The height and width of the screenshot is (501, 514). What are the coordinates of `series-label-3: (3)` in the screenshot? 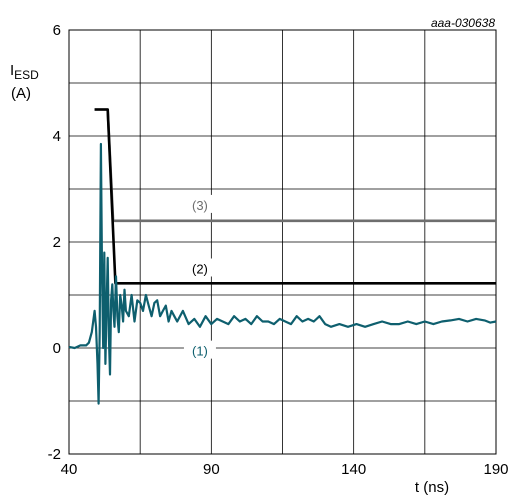 It's located at (200, 205).